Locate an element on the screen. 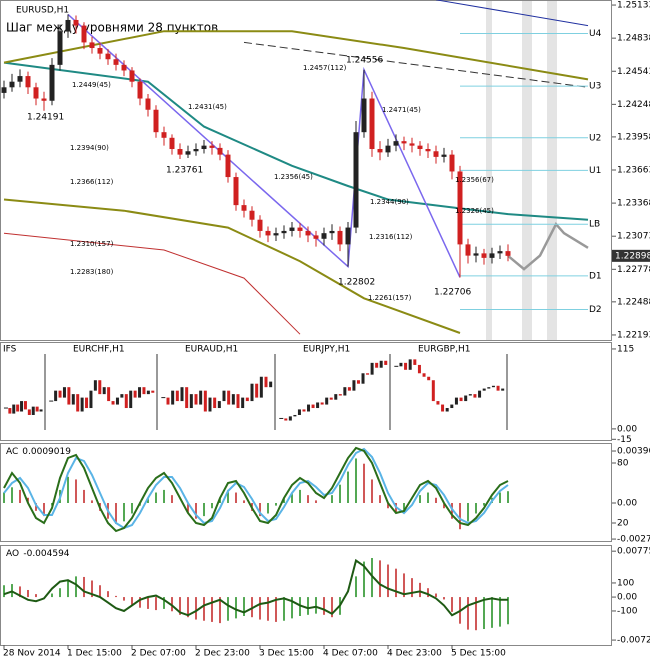 This screenshot has height=660, width=650. level-label: U3 is located at coordinates (595, 87).